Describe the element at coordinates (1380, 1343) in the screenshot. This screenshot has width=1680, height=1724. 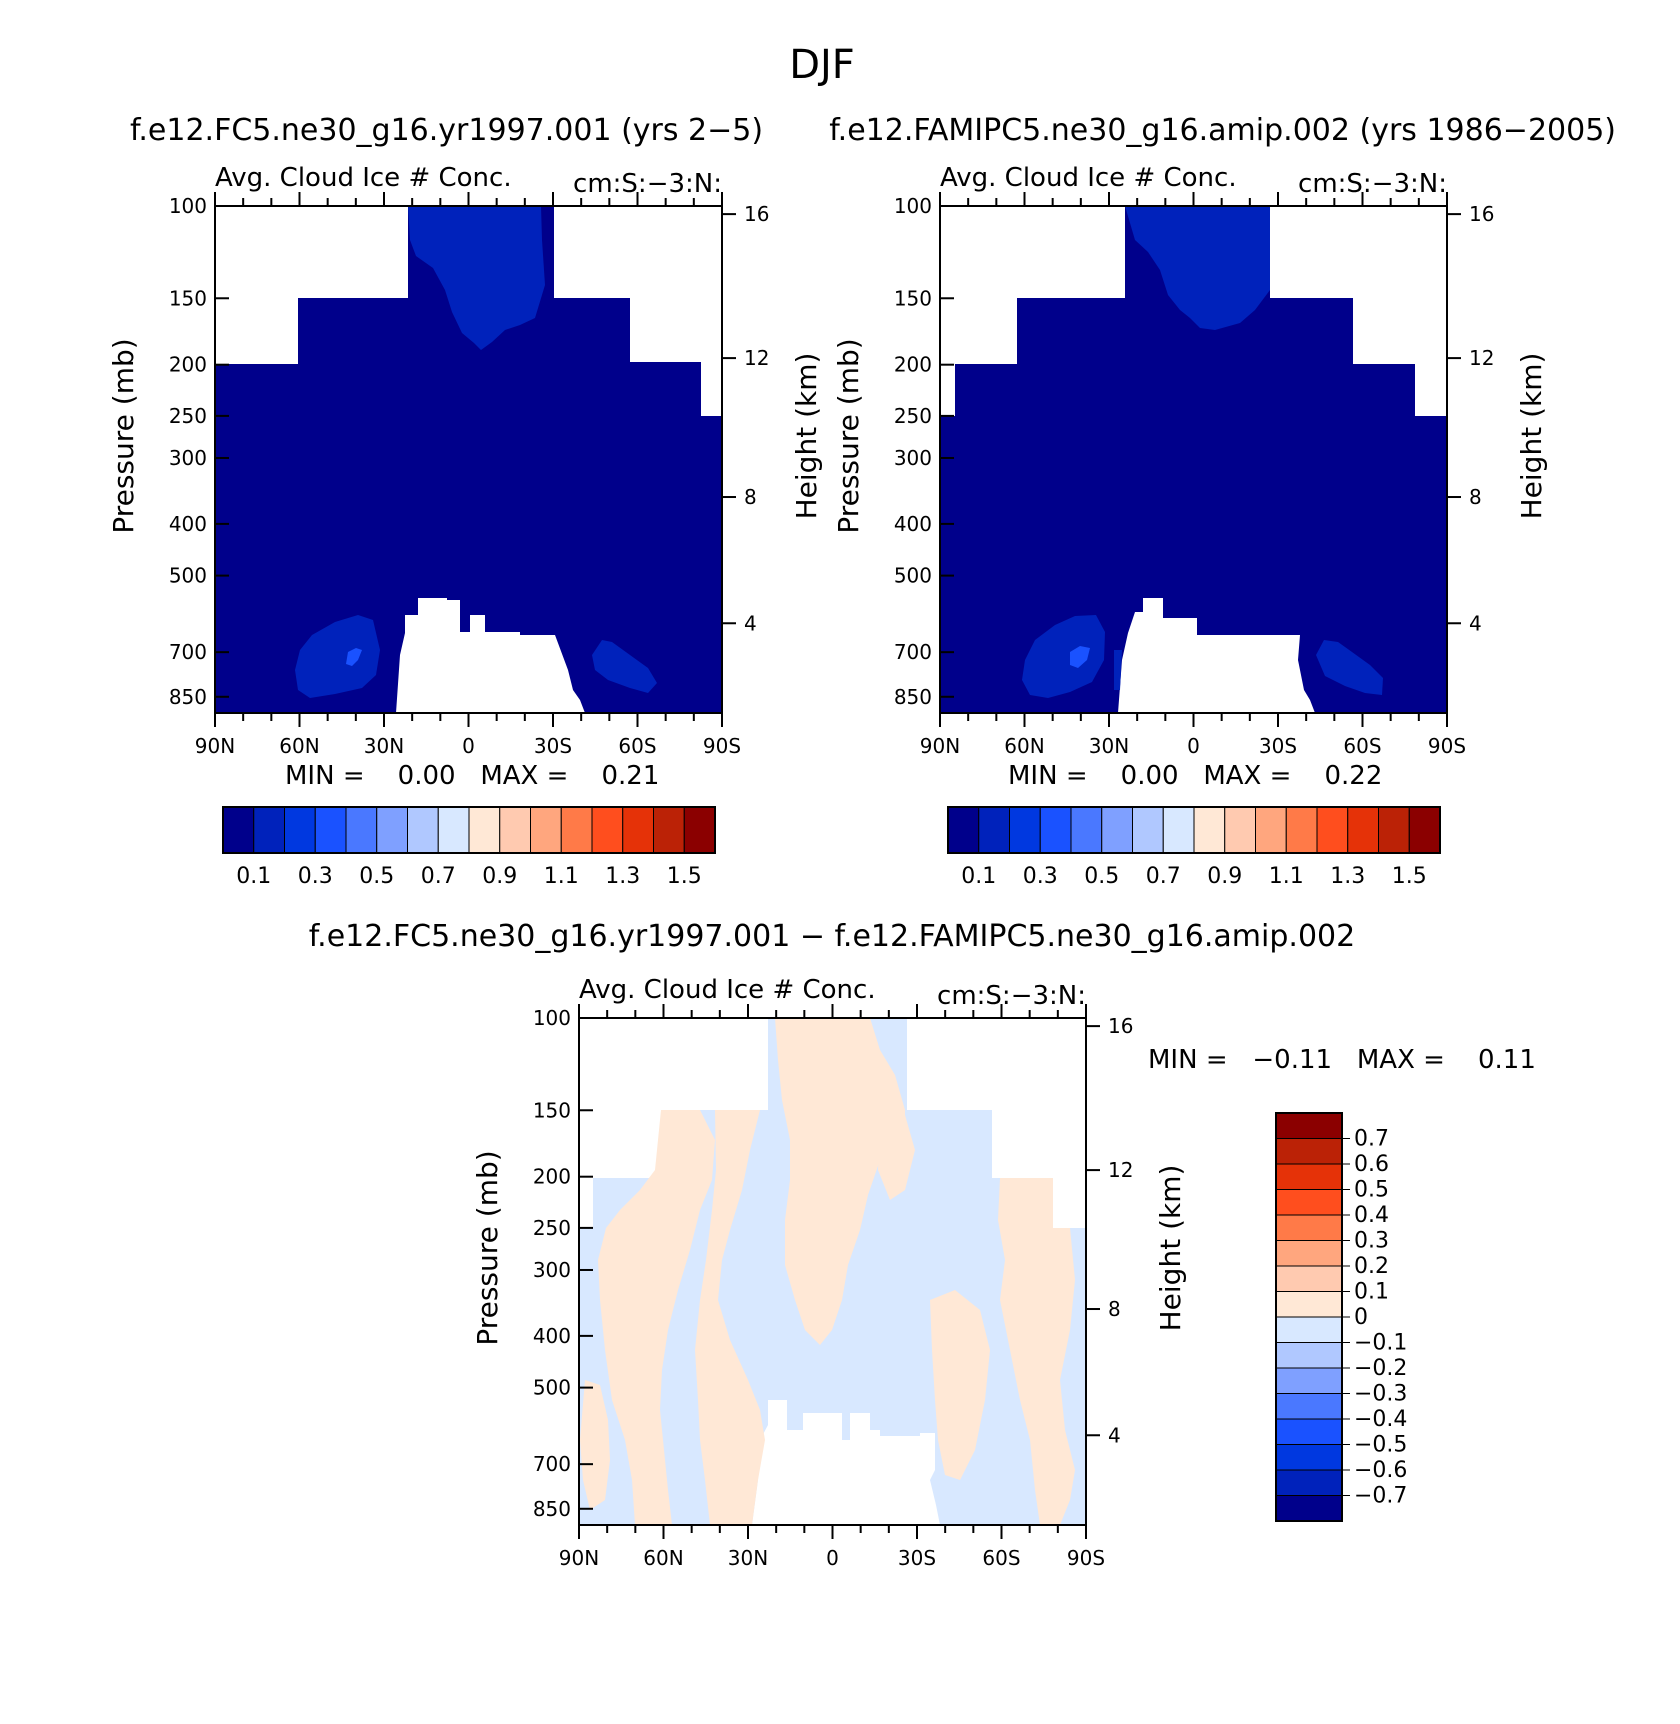
I see `colorbar-label: −0.1` at that location.